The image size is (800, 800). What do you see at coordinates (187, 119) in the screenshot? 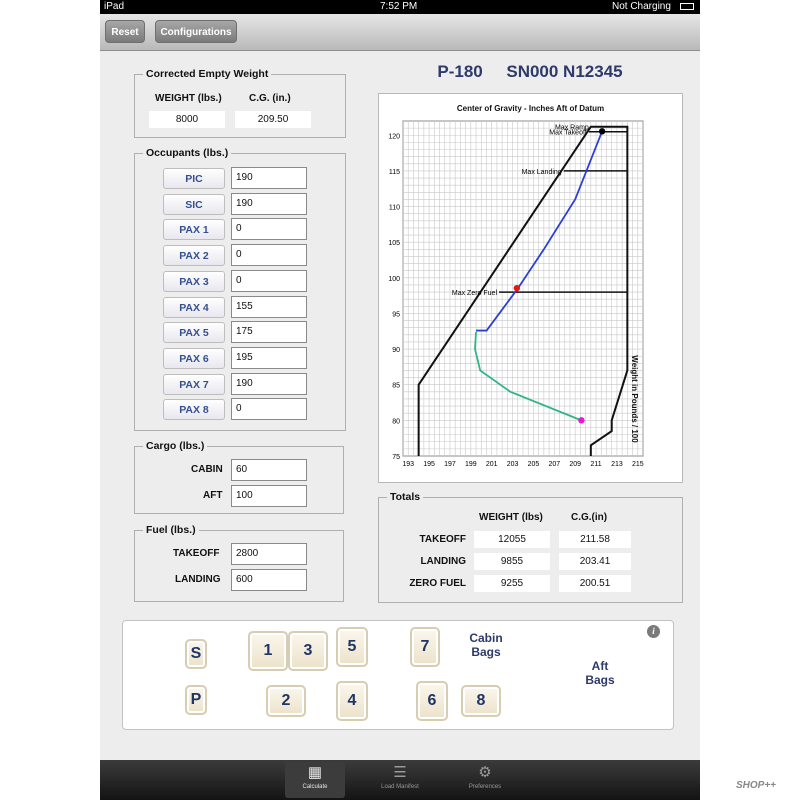
I see `empty-weight-value: 8000` at bounding box center [187, 119].